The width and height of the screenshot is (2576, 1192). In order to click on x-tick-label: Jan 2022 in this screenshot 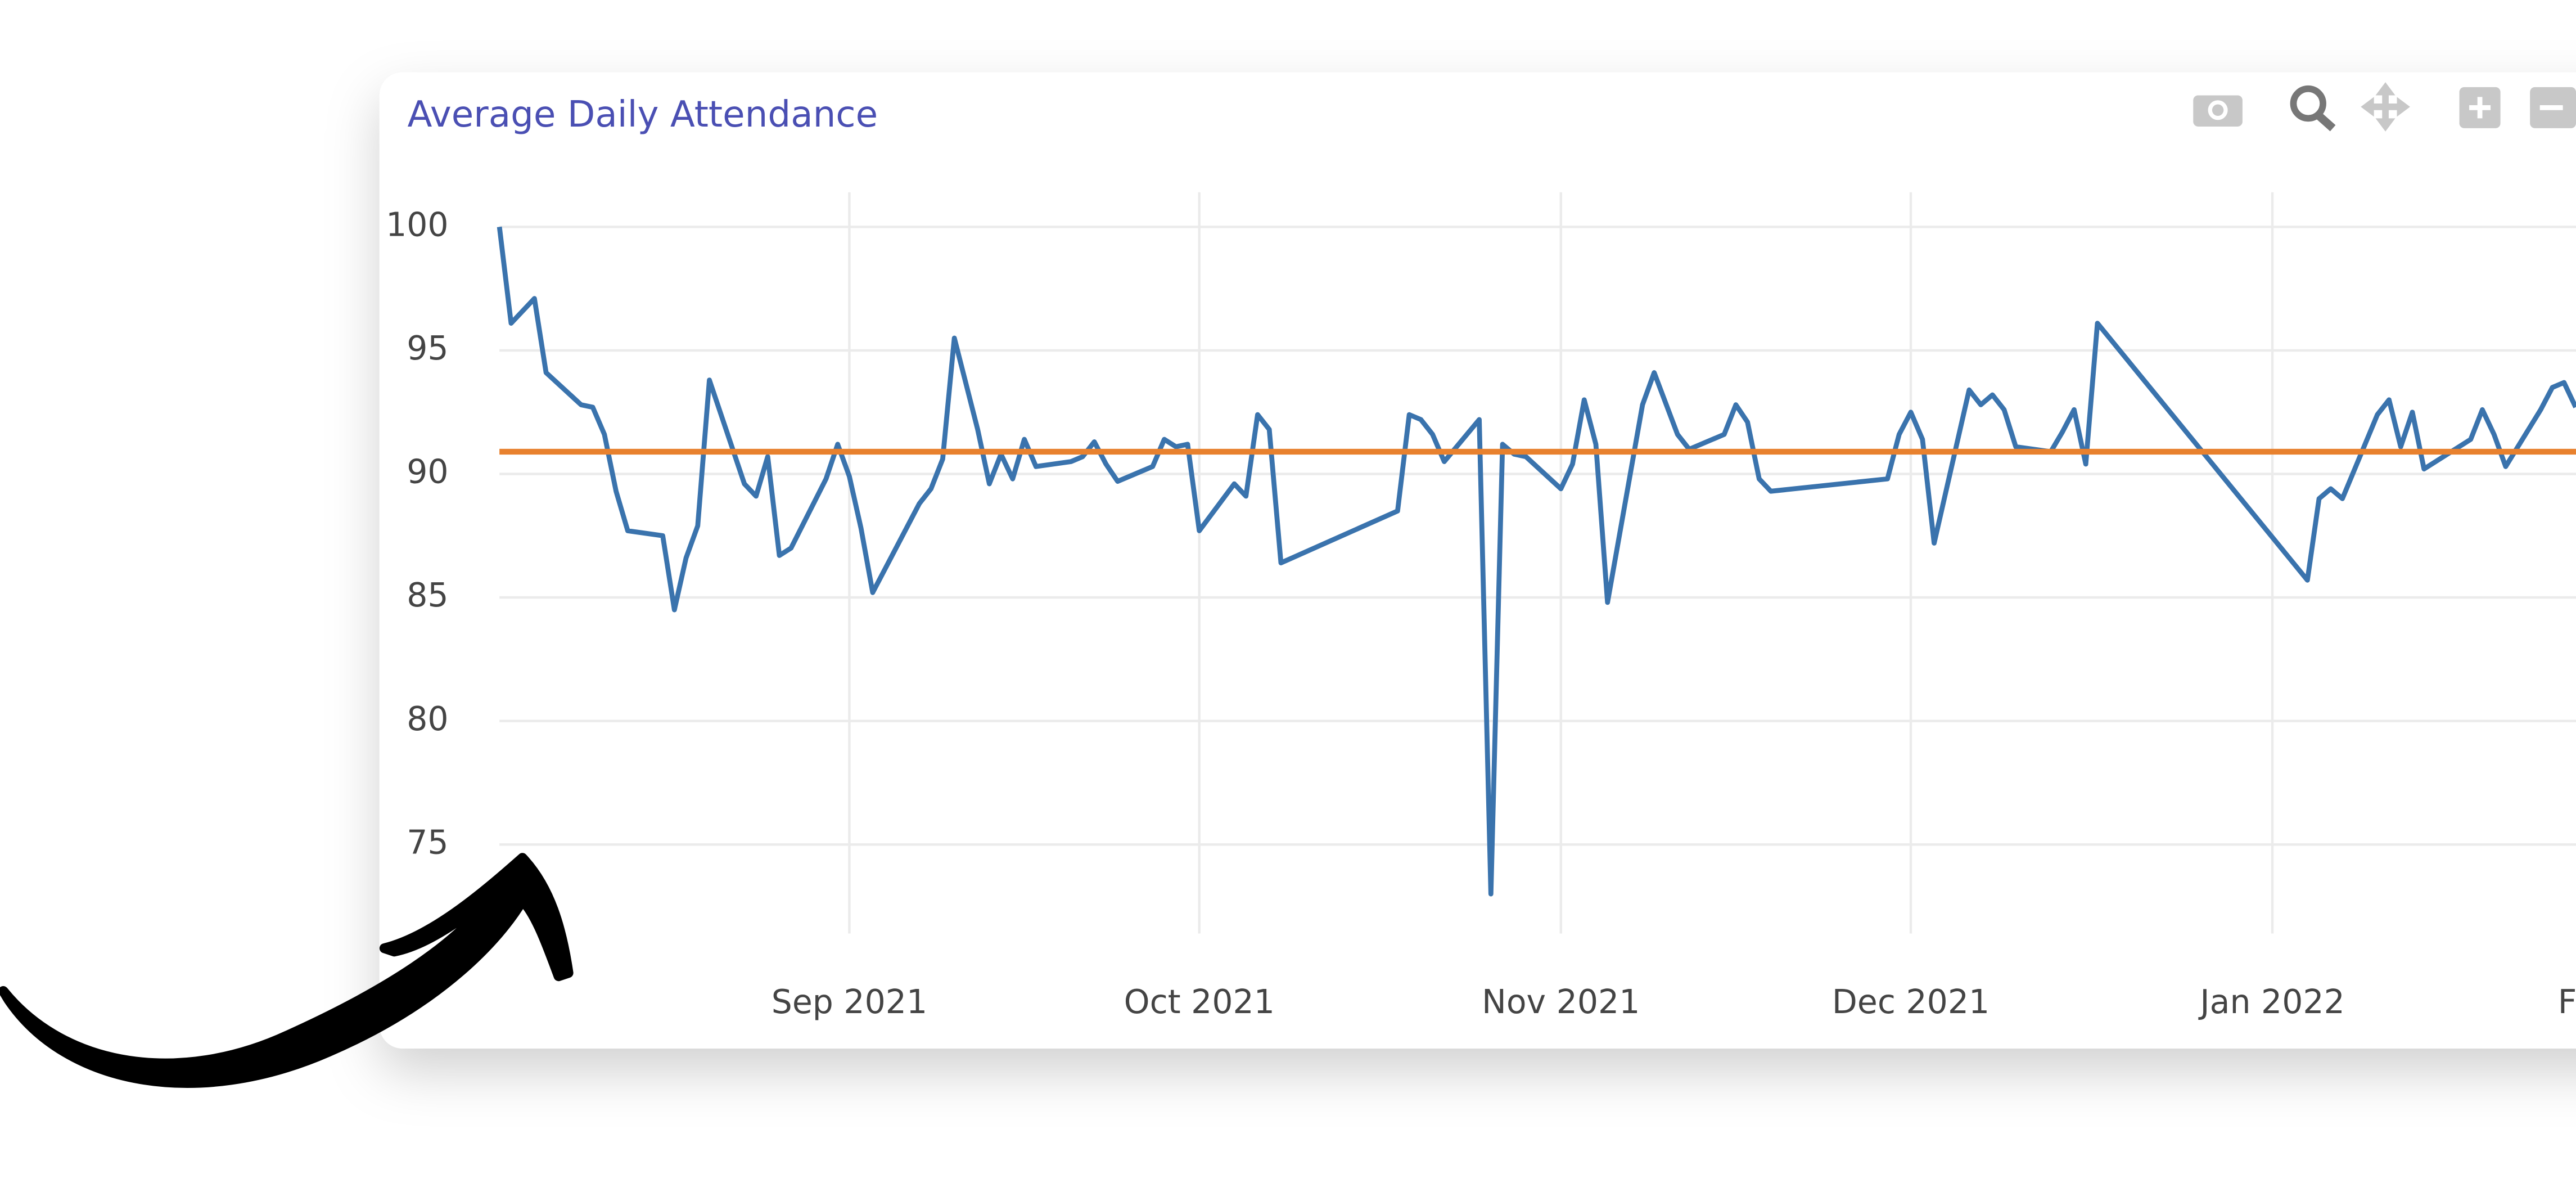, I will do `click(2271, 1002)`.